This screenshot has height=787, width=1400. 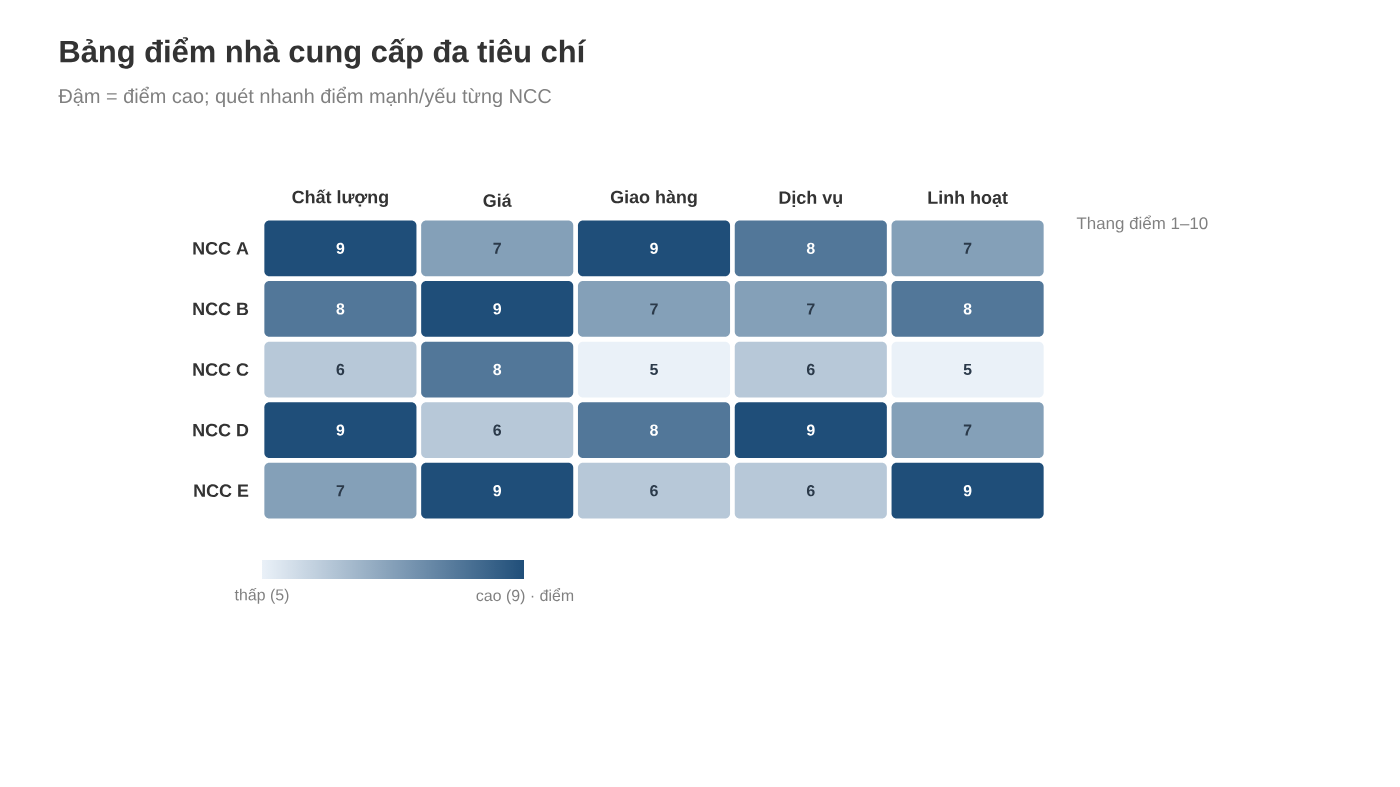 I want to click on x-tick-label: Linh hoạt, so click(x=968, y=198).